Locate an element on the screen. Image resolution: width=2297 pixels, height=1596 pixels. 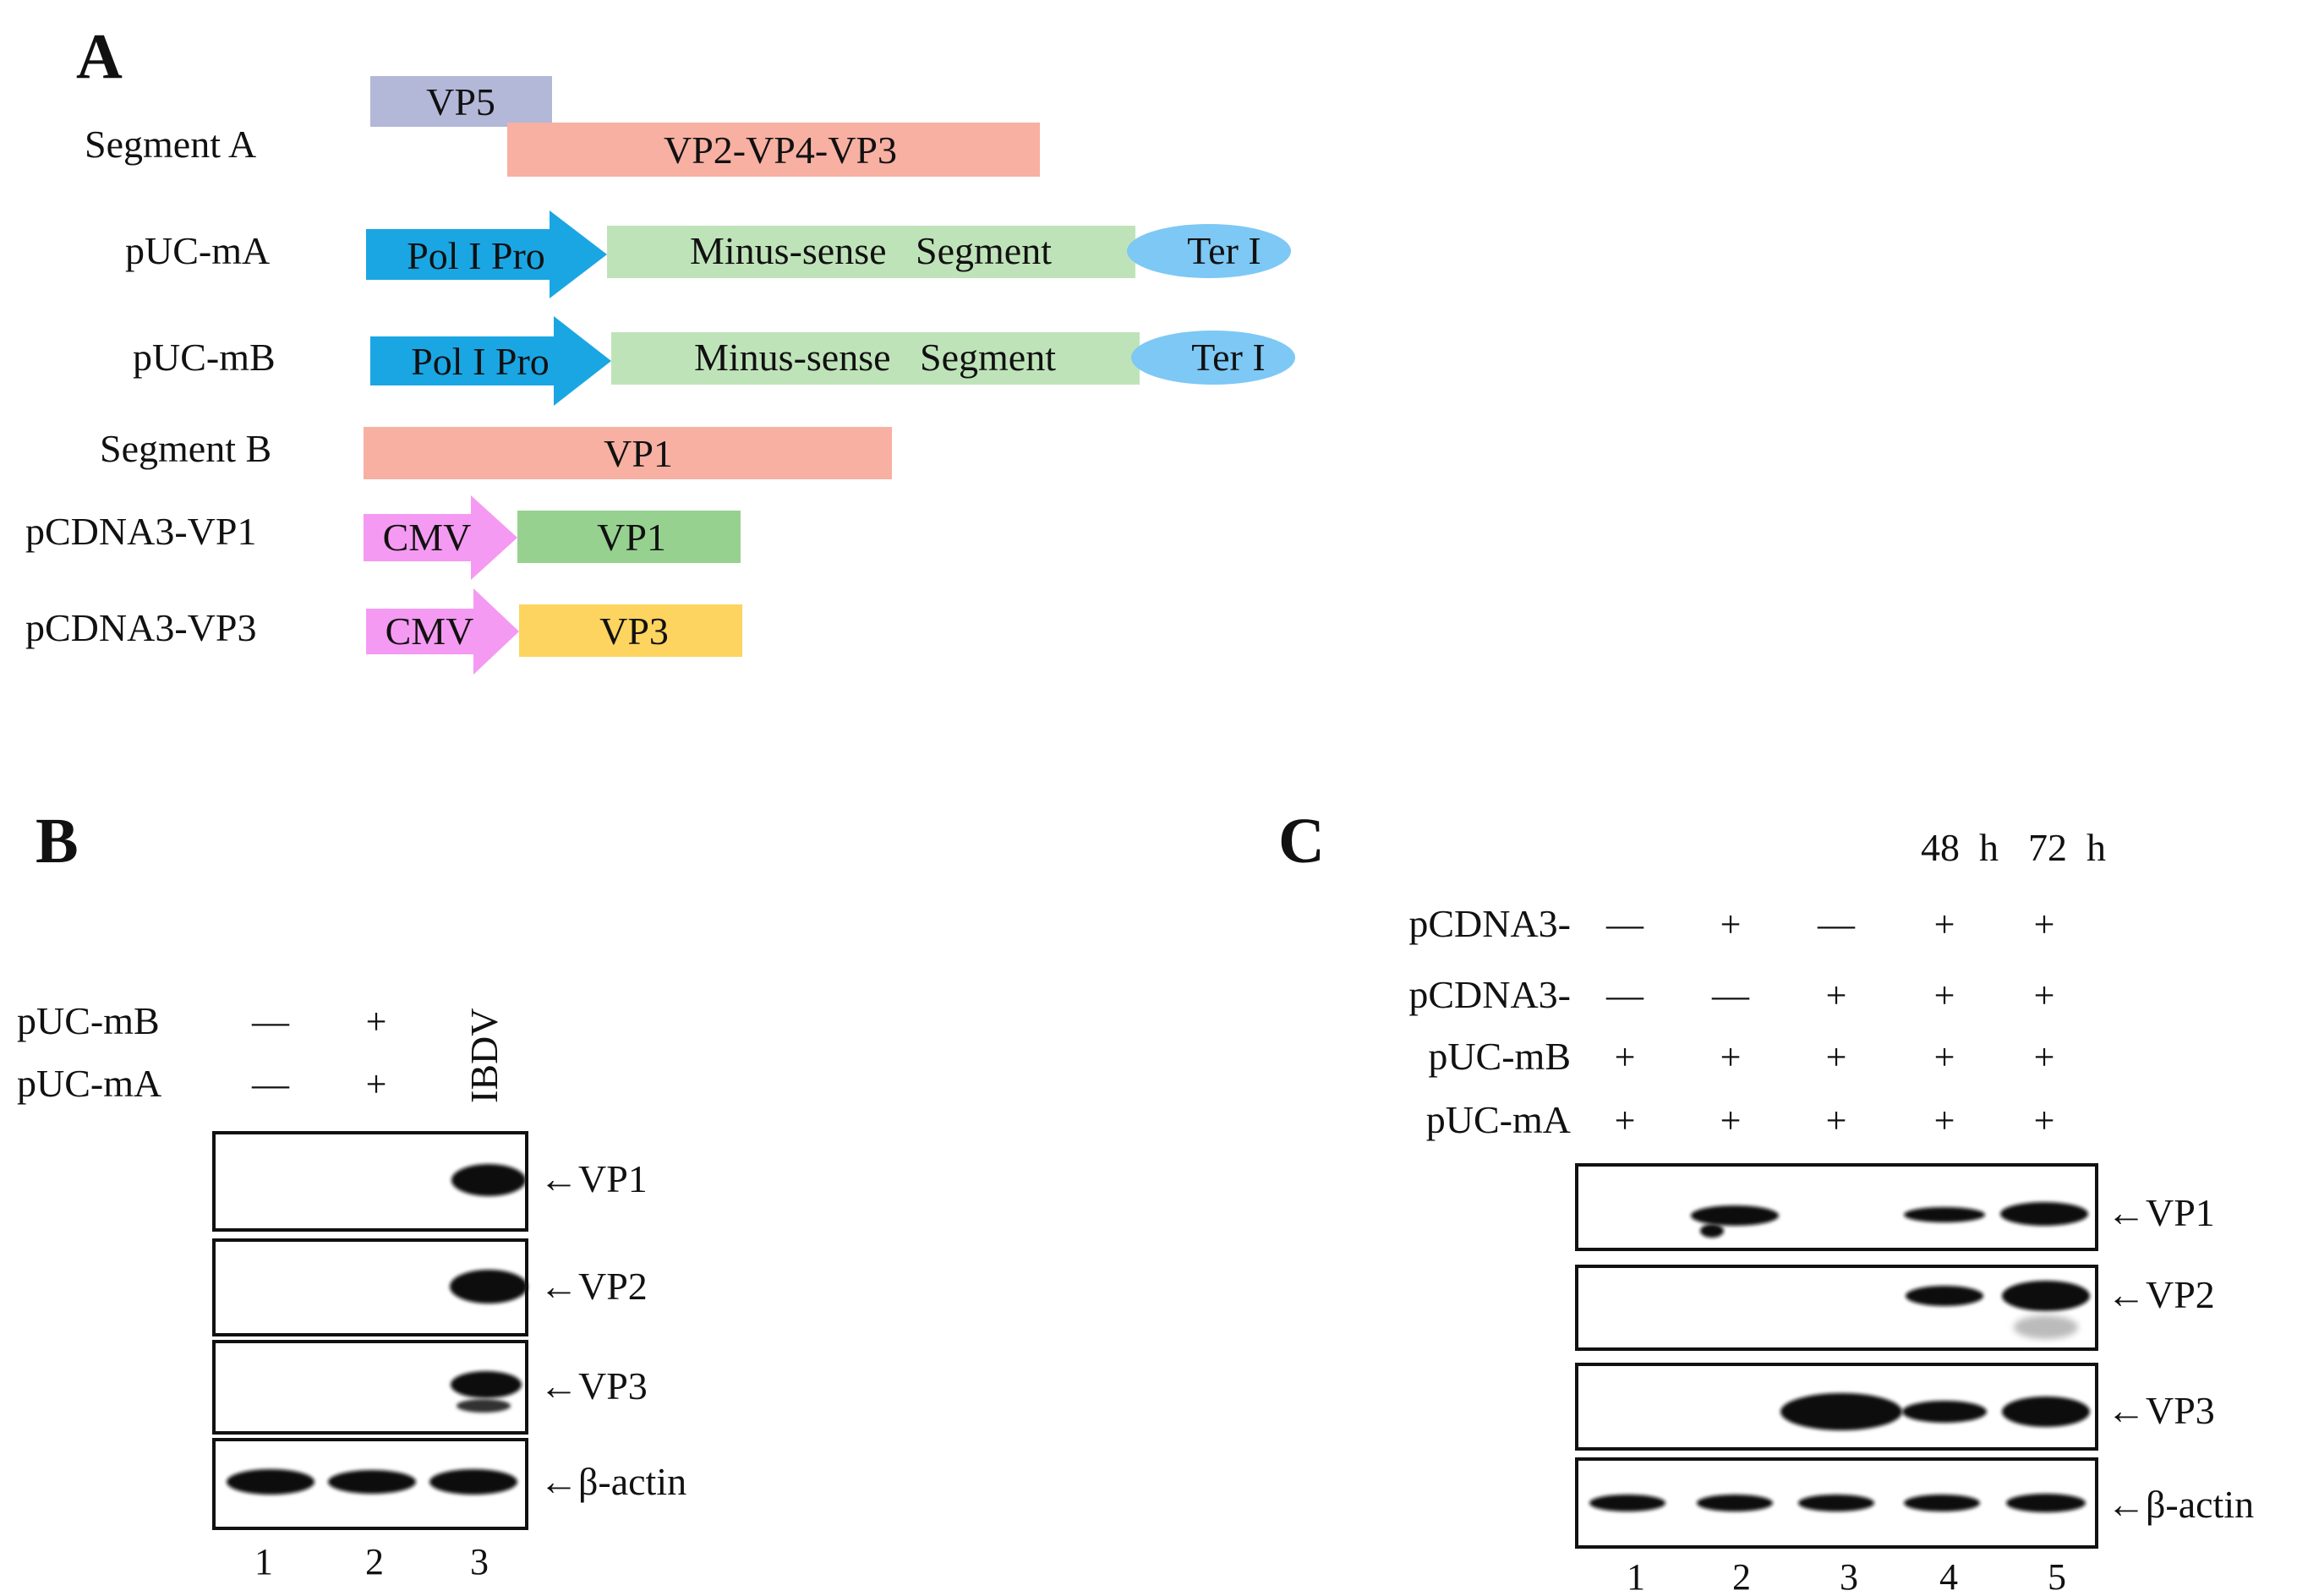
puc-mb-promoter-text: Pol I Pro is located at coordinates (480, 361).